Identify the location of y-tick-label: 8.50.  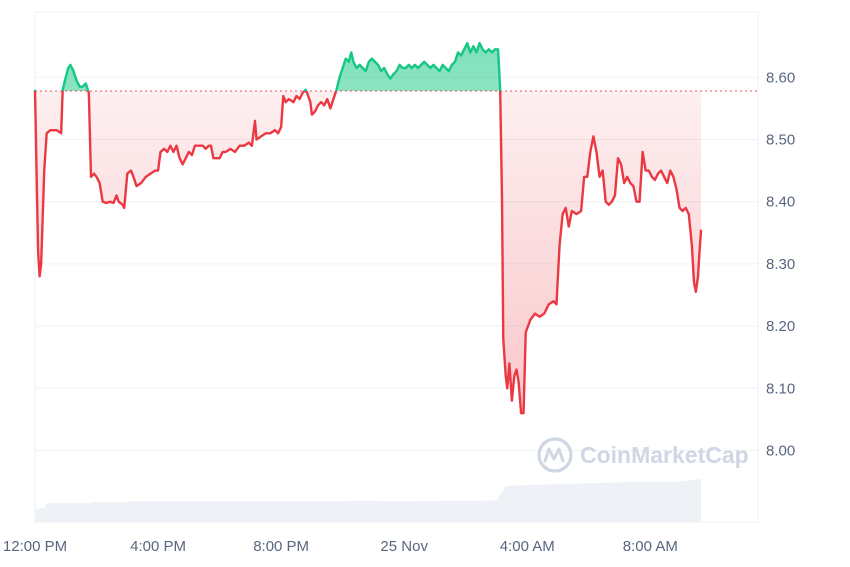
(780, 140).